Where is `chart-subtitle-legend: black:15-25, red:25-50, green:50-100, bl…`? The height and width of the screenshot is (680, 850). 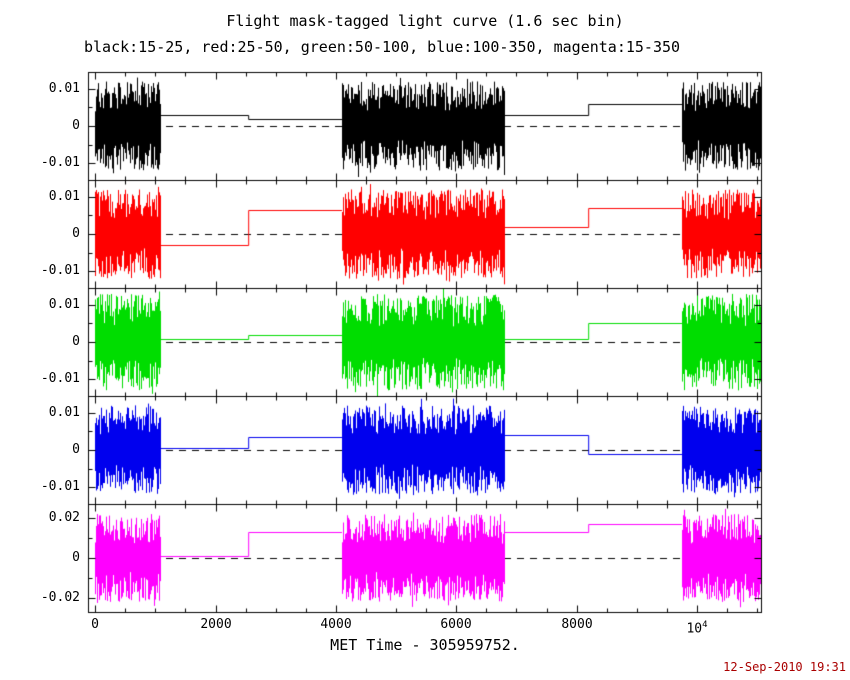 chart-subtitle-legend: black:15-25, red:25-50, green:50-100, bl… is located at coordinates (382, 47).